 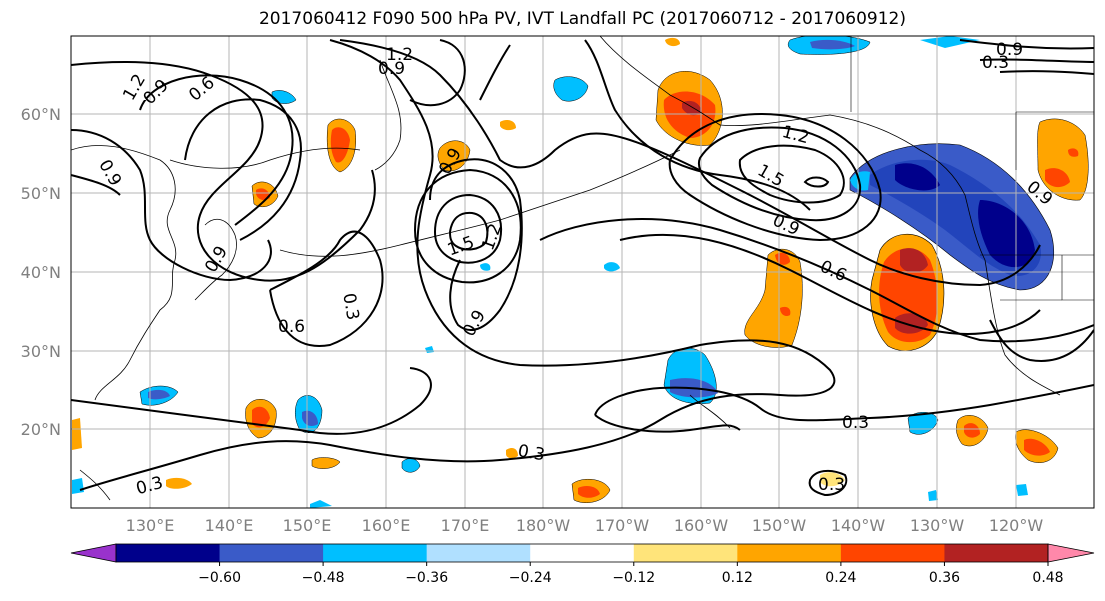 I want to click on lon-label: 160°E, so click(x=386, y=525).